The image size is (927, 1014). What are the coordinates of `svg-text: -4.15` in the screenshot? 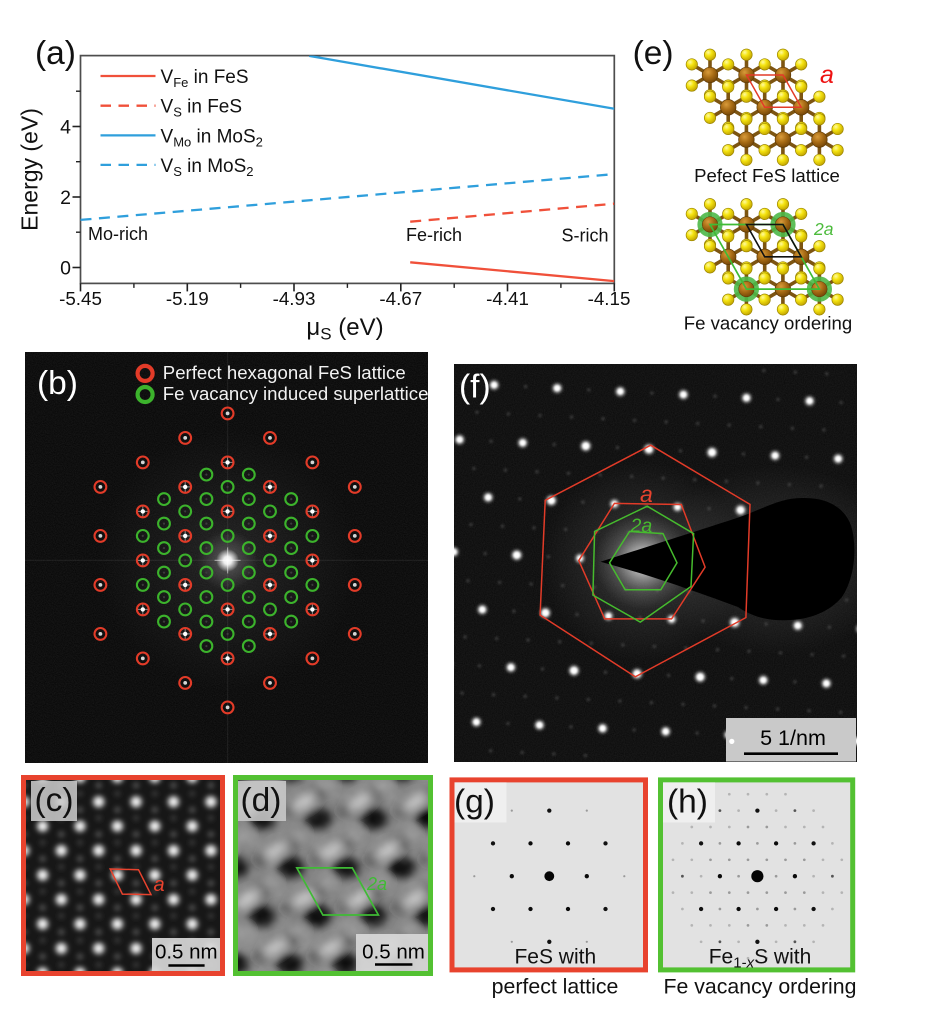 It's located at (609, 298).